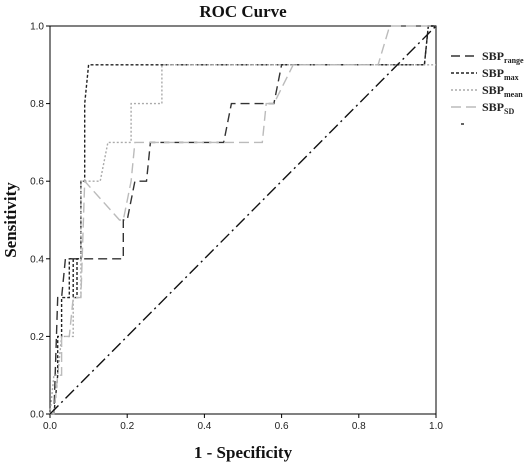 The width and height of the screenshot is (532, 465). Describe the element at coordinates (503, 57) in the screenshot. I see `legend-label: SBPrange` at that location.